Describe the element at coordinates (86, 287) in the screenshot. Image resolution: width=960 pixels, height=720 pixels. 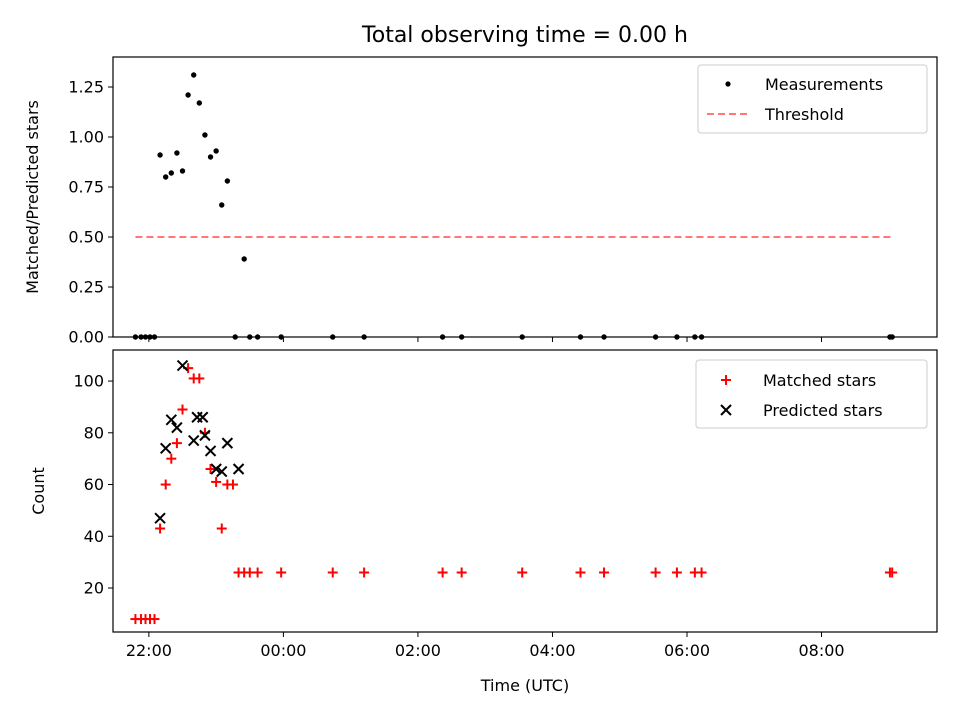
I see `top-y-tick-label: 0.25` at that location.